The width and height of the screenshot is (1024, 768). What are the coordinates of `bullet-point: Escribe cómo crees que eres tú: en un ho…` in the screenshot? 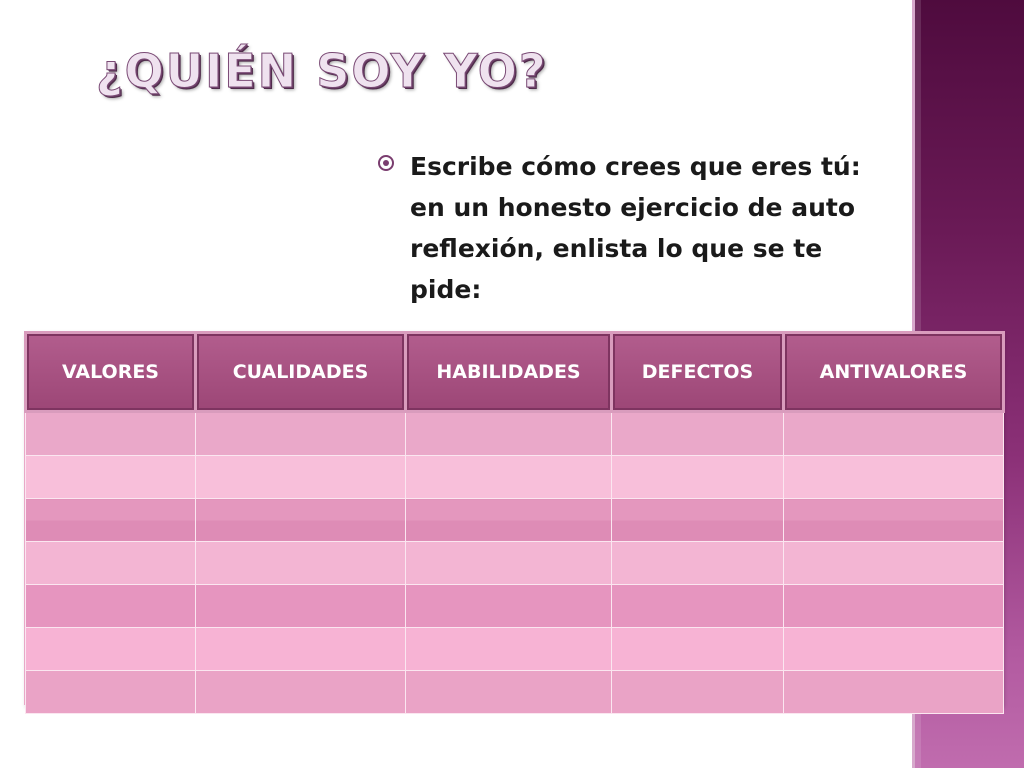 It's located at (628, 228).